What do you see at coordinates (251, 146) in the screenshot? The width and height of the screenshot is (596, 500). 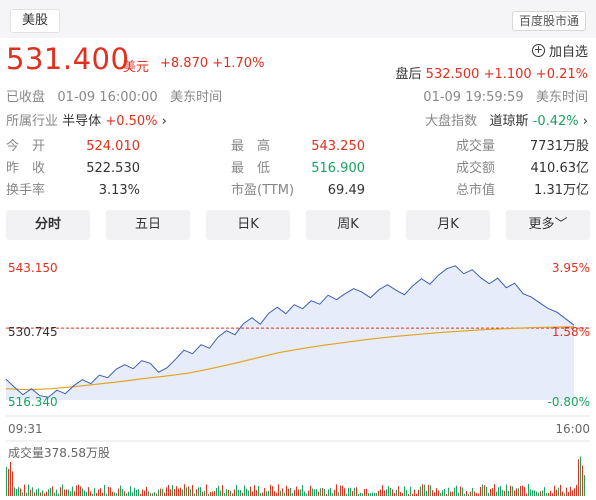 I see `stat-label: 最 高` at bounding box center [251, 146].